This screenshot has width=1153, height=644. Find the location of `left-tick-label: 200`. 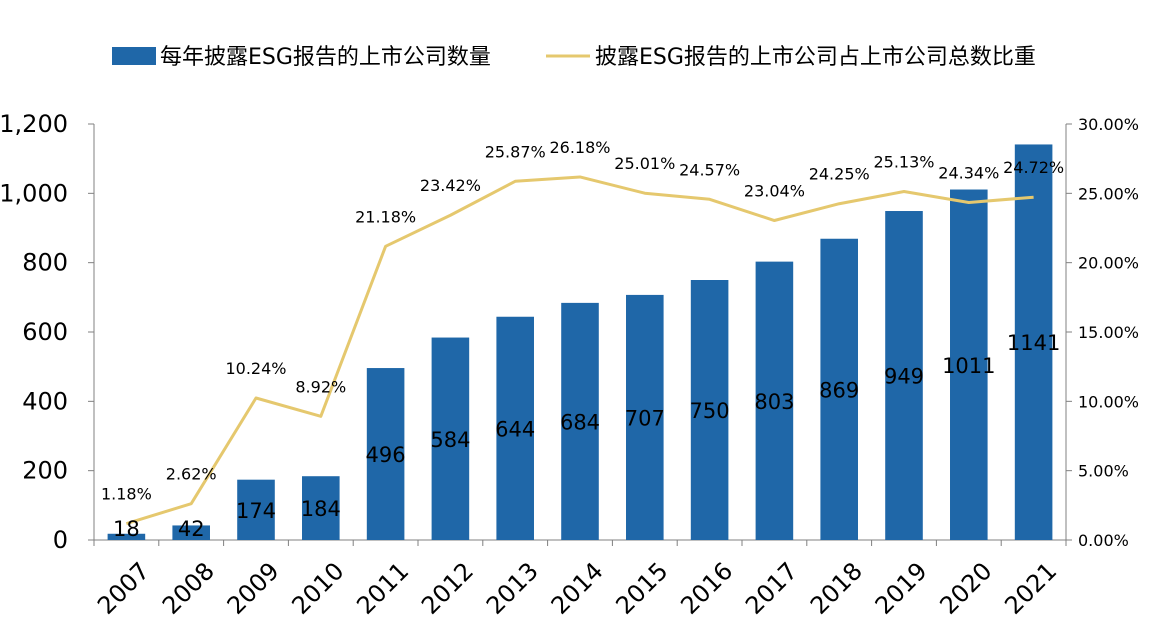

left-tick-label: 200 is located at coordinates (45, 471).